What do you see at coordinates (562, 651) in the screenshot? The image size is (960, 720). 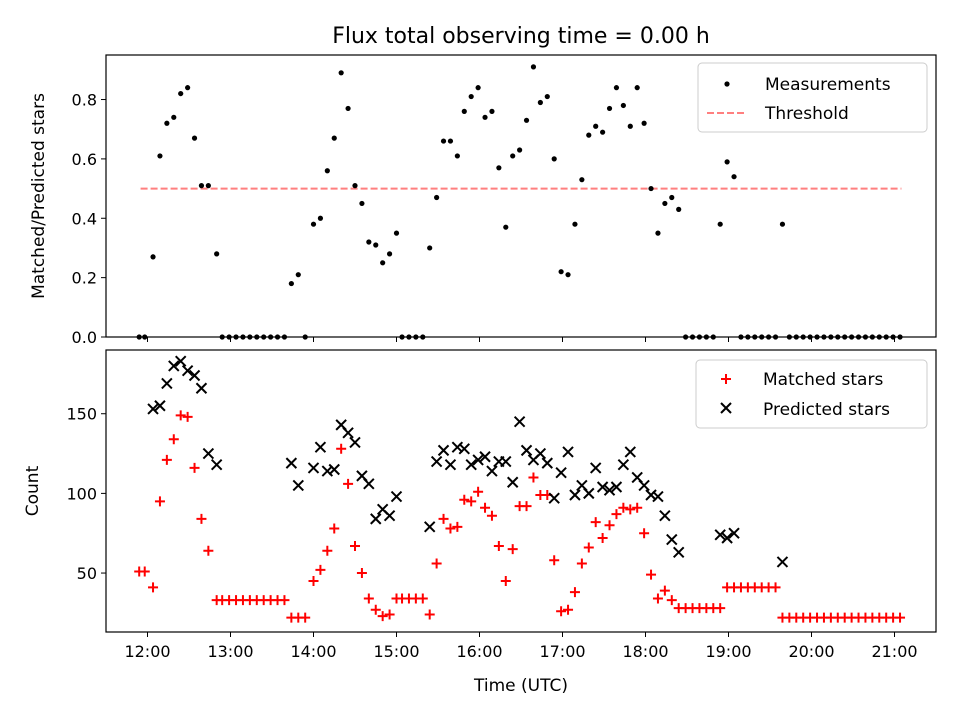 I see `x-tick-label: 17:00` at bounding box center [562, 651].